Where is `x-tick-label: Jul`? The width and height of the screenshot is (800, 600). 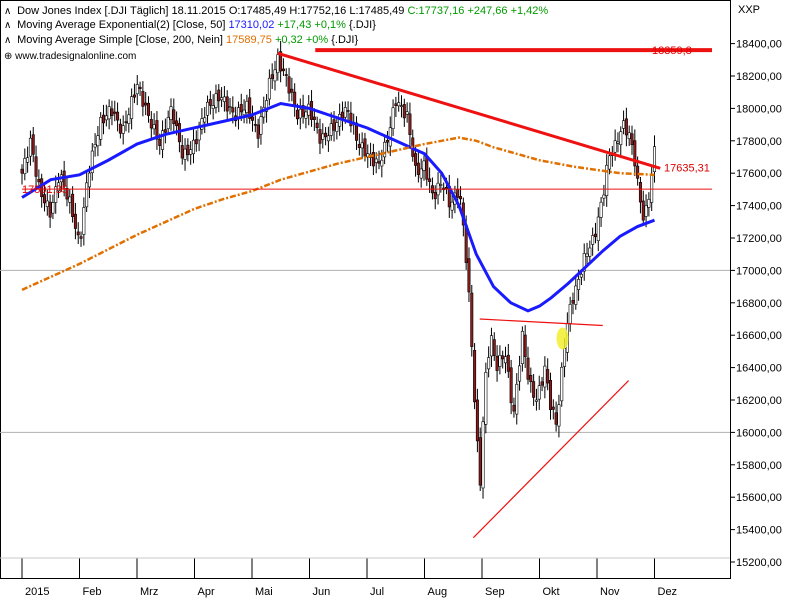
x-tick-label: Jul is located at coordinates (377, 592).